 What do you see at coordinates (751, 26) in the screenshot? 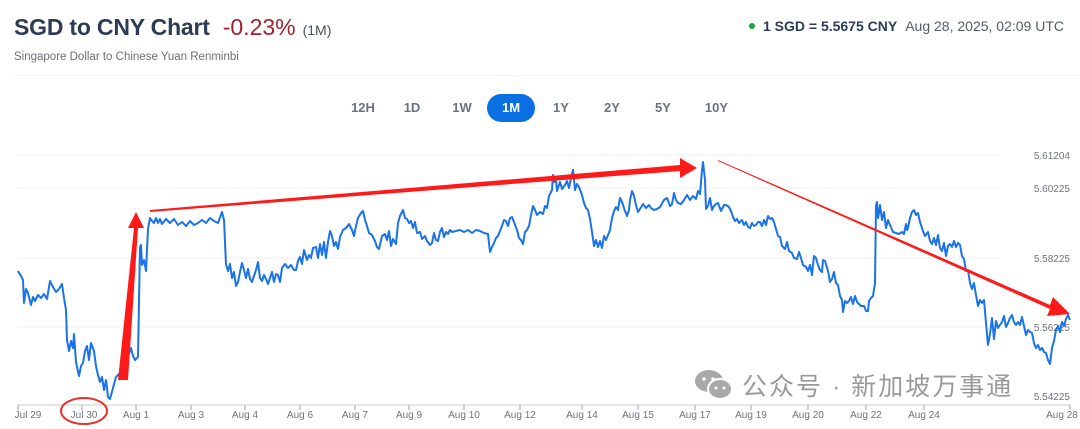
I see `live-status-dot-icon` at bounding box center [751, 26].